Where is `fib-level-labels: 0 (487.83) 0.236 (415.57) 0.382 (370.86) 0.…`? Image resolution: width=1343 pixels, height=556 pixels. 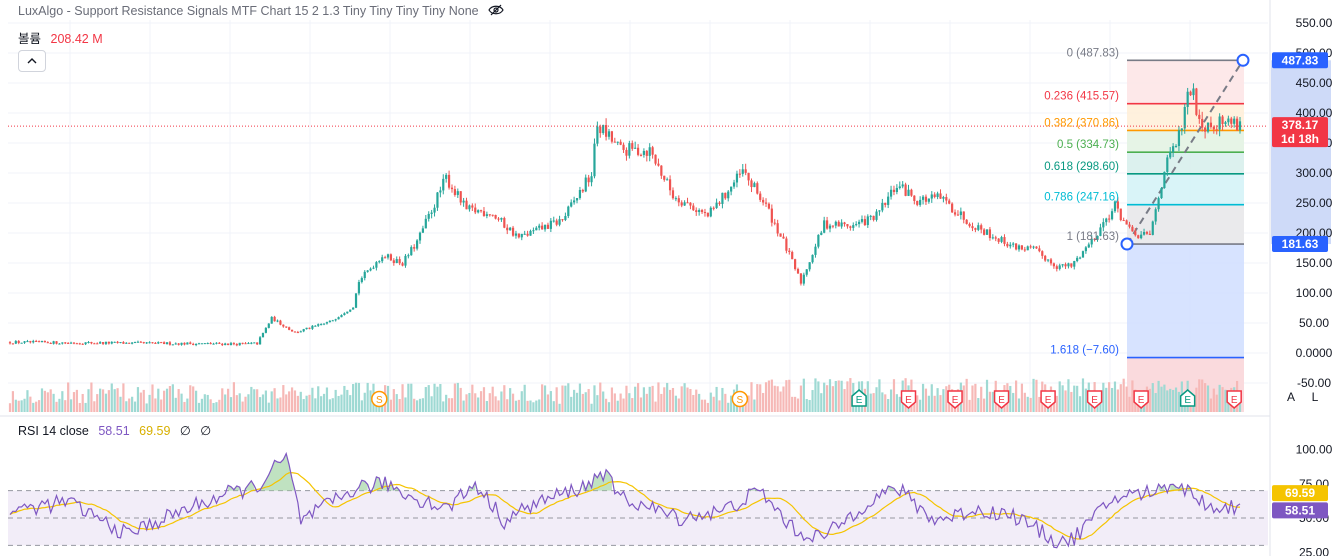
fib-level-labels: 0 (487.83) 0.236 (415.57) 0.382 (370.86) 0.… is located at coordinates (1081, 201).